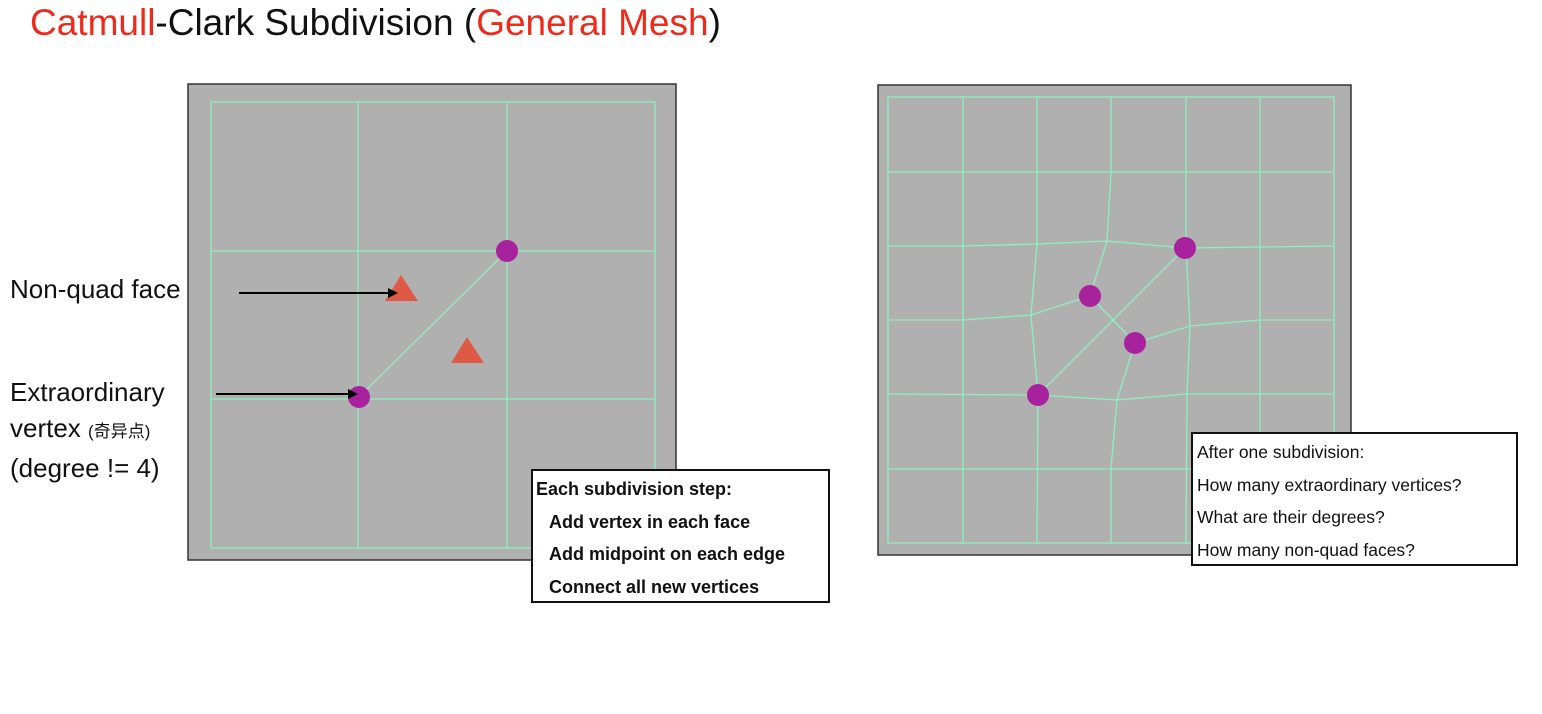  What do you see at coordinates (654, 586) in the screenshot?
I see `step-item: Connect all new vertices` at bounding box center [654, 586].